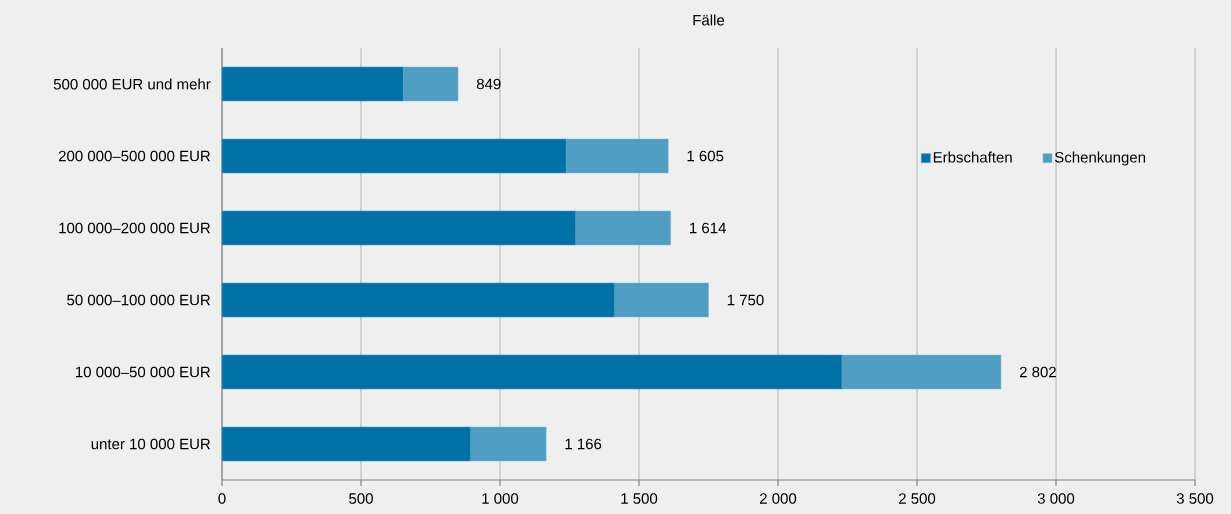 The image size is (1231, 514). Describe the element at coordinates (1037, 372) in the screenshot. I see `total-label: 2 802` at that location.